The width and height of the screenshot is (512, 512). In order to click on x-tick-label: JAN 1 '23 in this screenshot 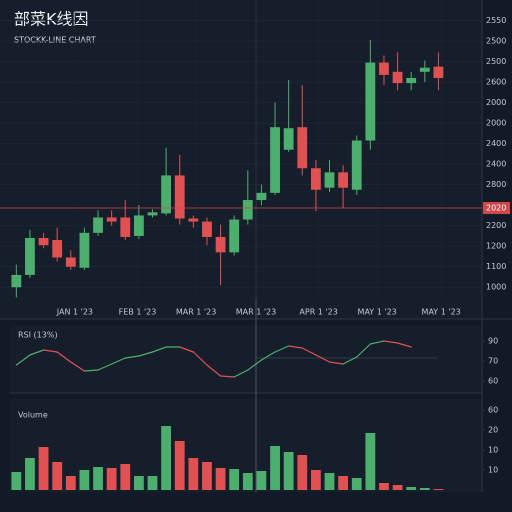, I will do `click(74, 312)`.